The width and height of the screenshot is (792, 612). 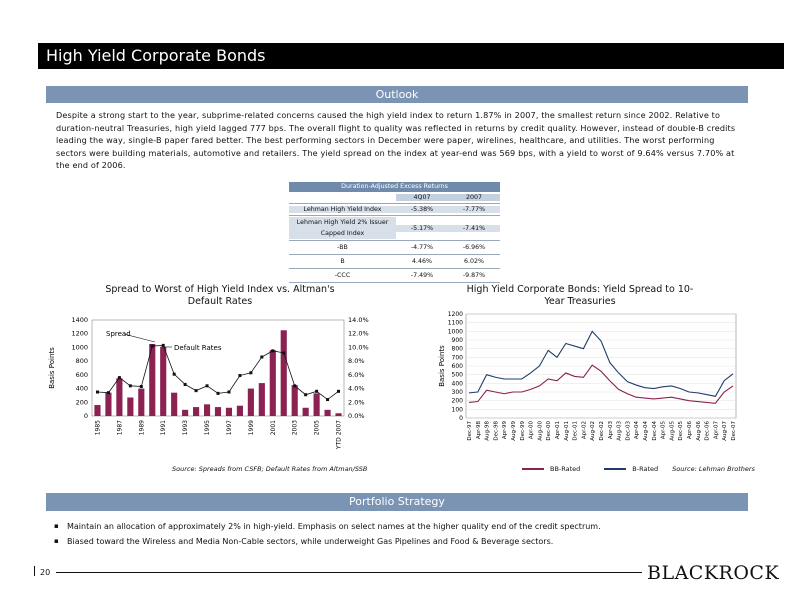 What do you see at coordinates (82, 361) in the screenshot?
I see `y-tick-label: 800` at bounding box center [82, 361].